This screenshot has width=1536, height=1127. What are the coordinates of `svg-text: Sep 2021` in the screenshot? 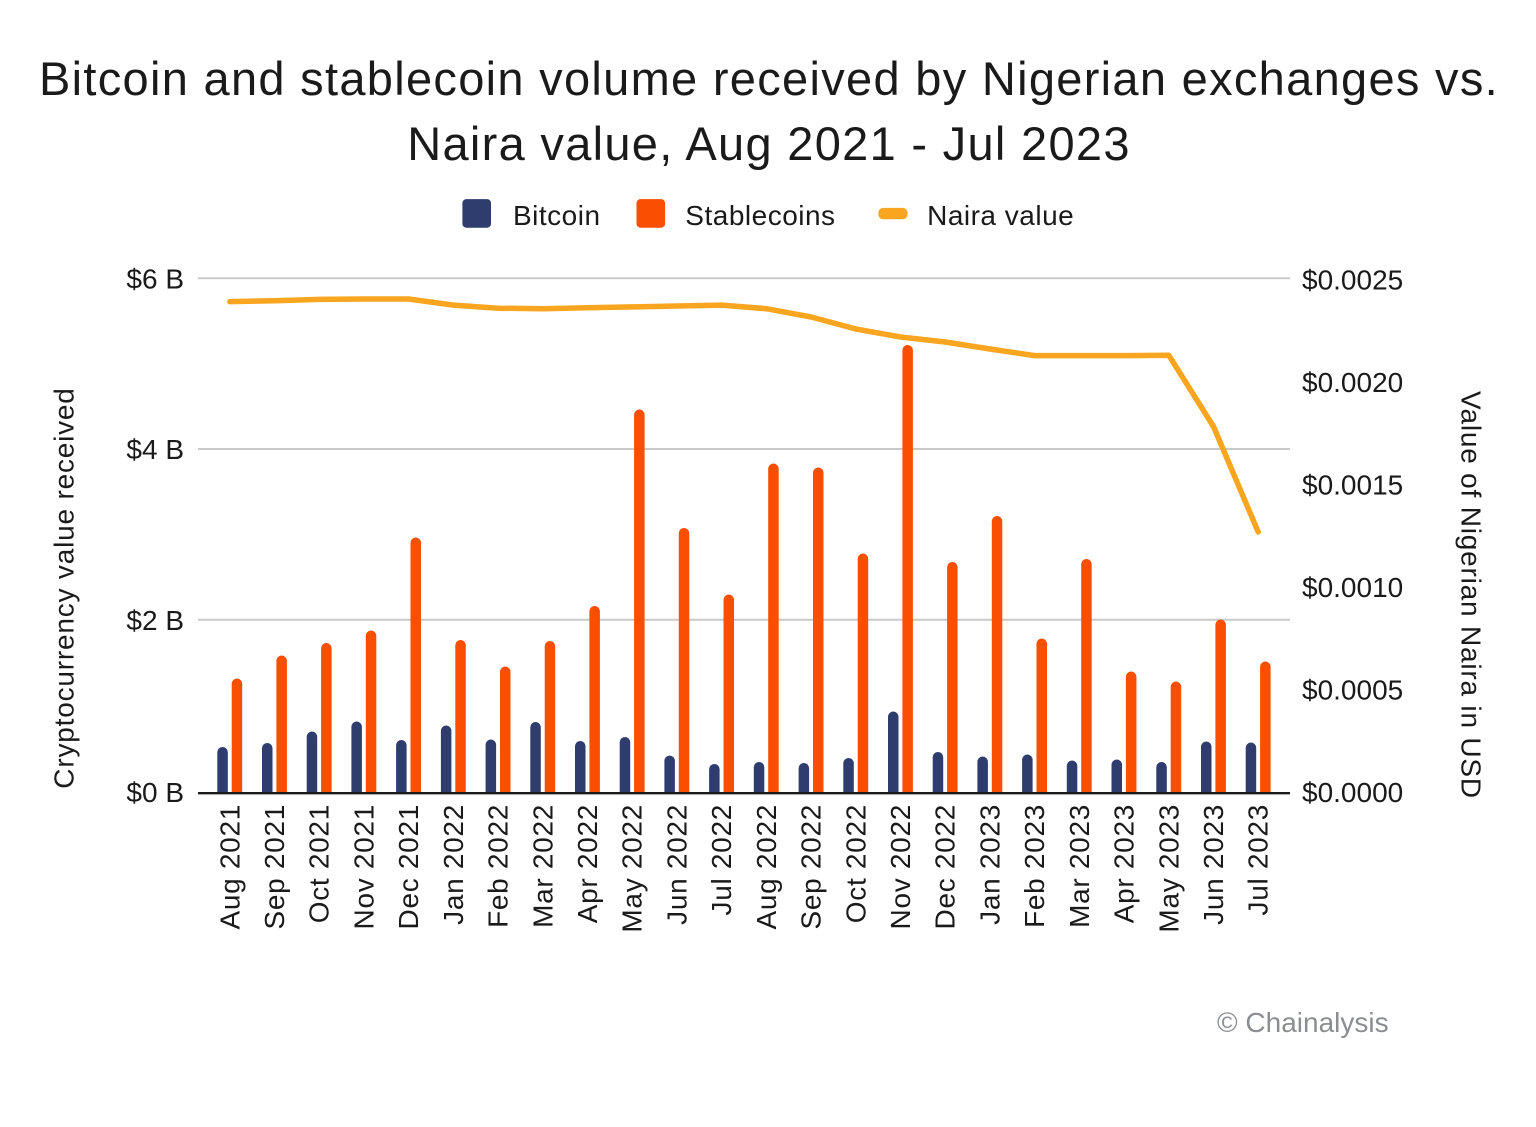 It's located at (274, 867).